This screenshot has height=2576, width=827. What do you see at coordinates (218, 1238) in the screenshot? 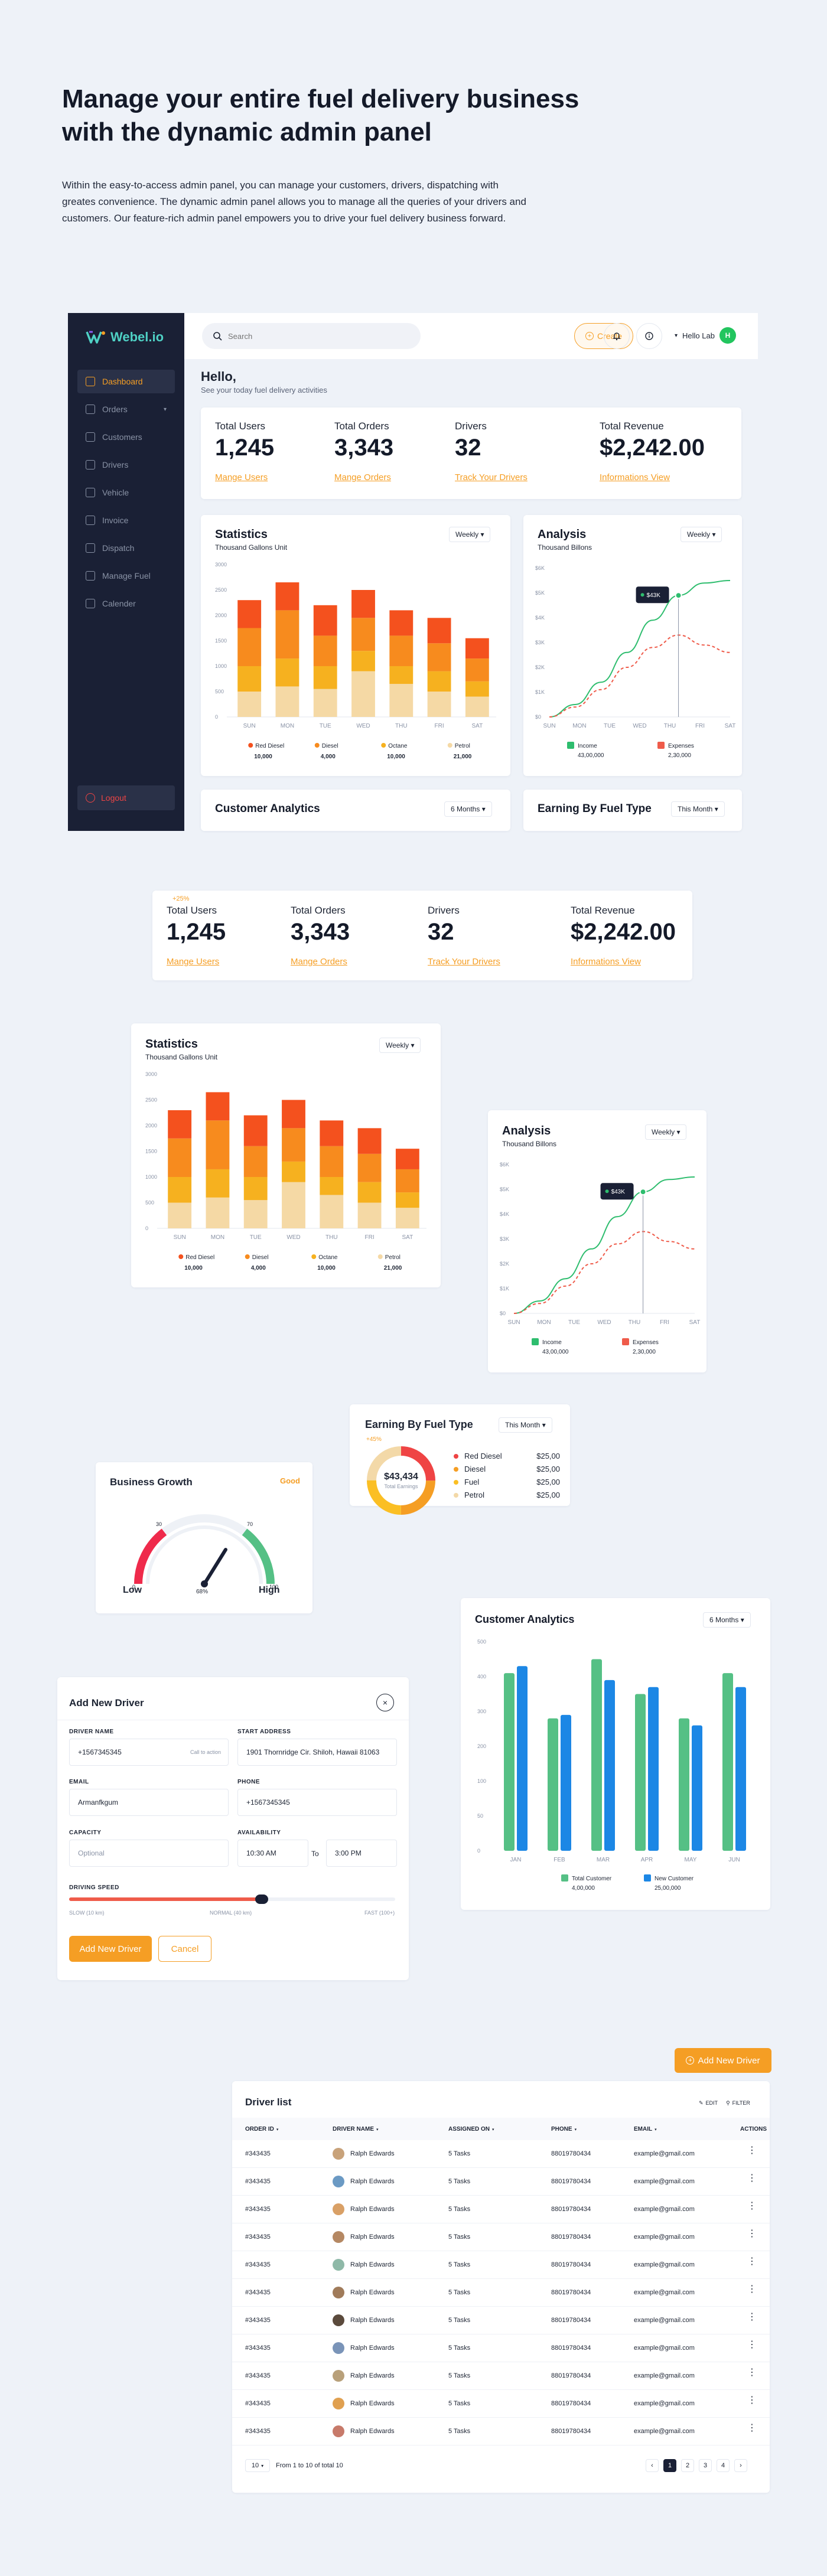
I see `x-tick-label: MON` at bounding box center [218, 1238].